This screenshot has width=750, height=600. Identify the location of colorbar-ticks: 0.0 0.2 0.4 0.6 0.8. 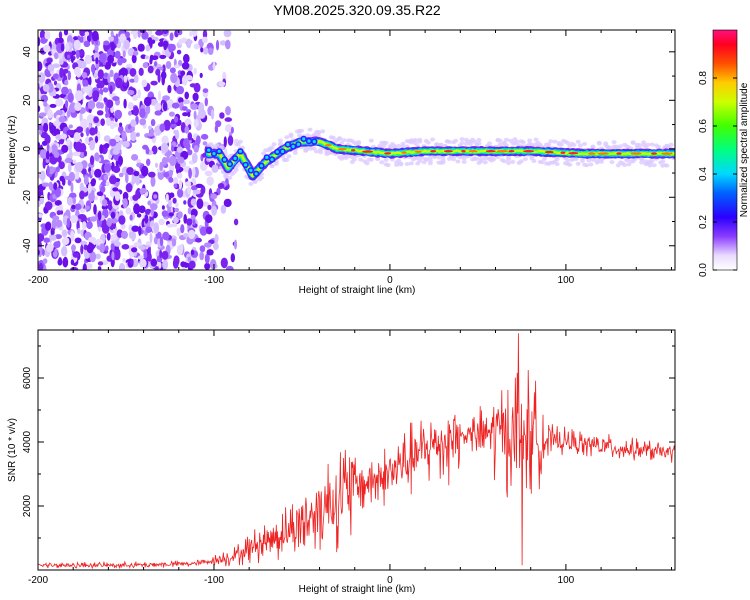
(717, 174).